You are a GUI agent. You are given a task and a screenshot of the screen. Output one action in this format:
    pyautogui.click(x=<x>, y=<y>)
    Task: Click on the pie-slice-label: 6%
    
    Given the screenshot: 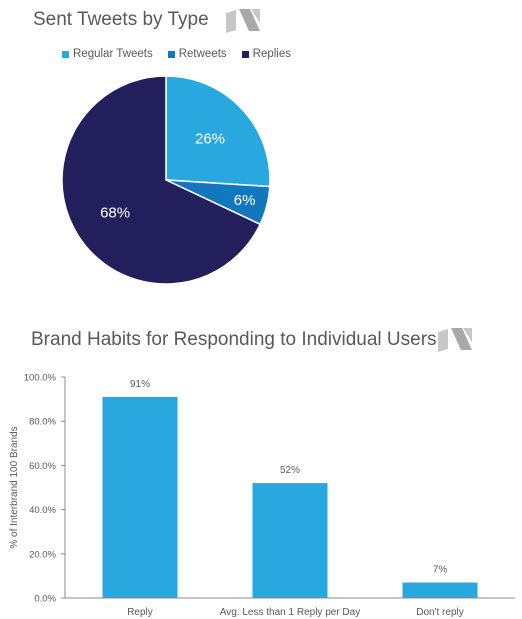 What is the action you would take?
    pyautogui.click(x=245, y=200)
    